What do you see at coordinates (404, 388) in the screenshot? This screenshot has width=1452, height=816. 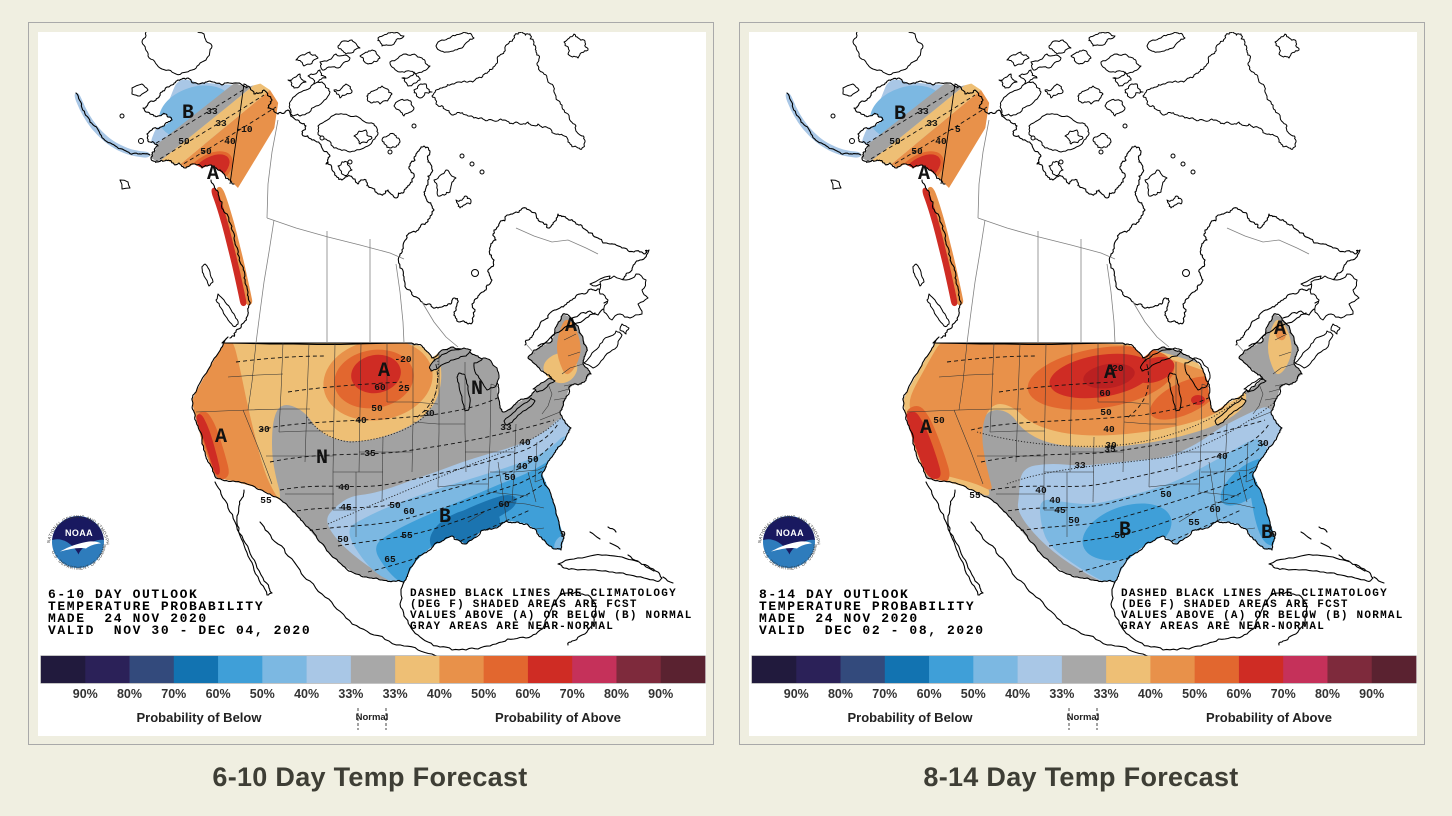 I see `svg-text: 25` at bounding box center [404, 388].